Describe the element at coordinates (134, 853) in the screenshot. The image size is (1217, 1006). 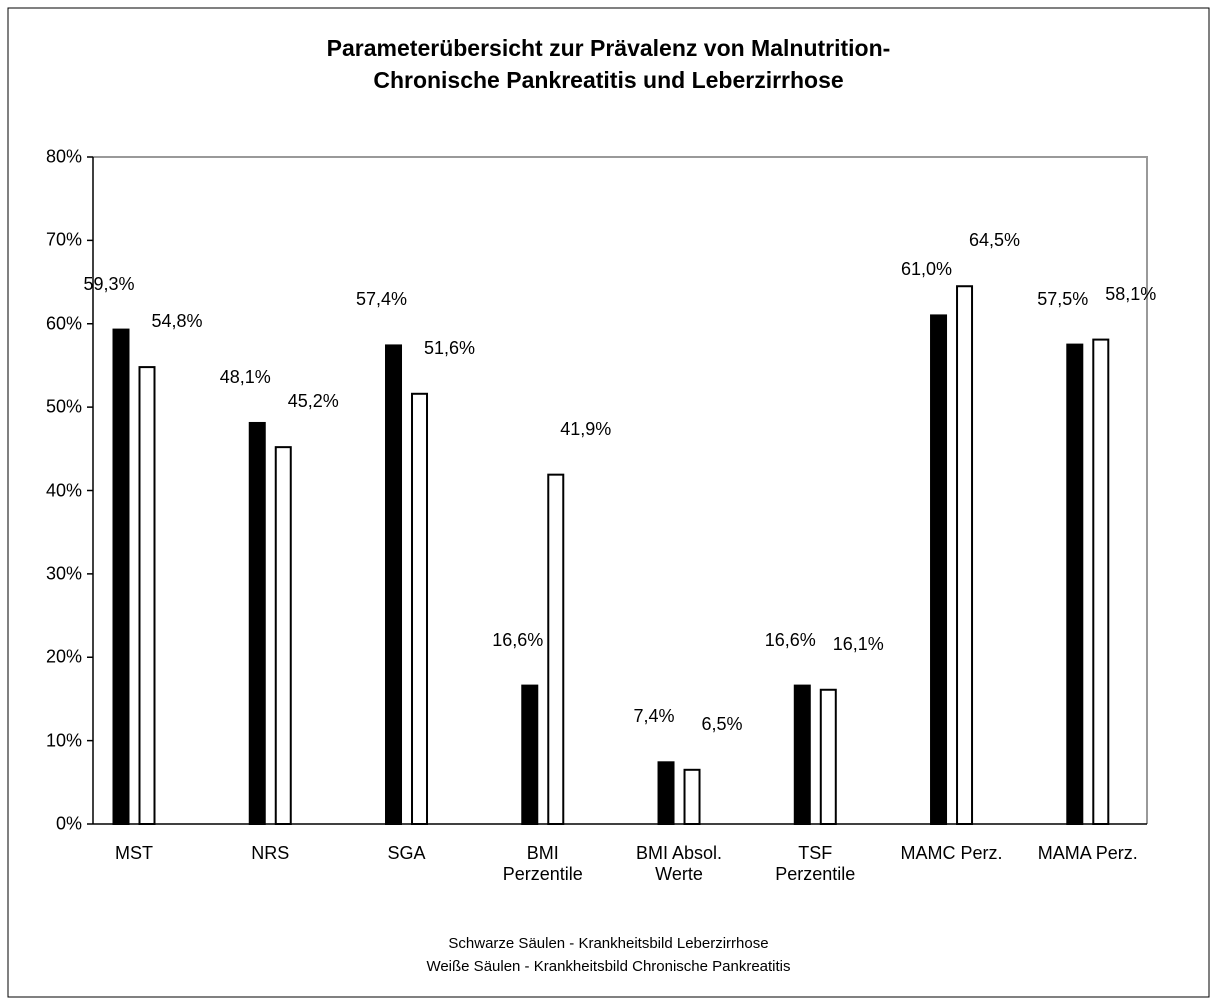
I see `x-tick-label: MST` at that location.